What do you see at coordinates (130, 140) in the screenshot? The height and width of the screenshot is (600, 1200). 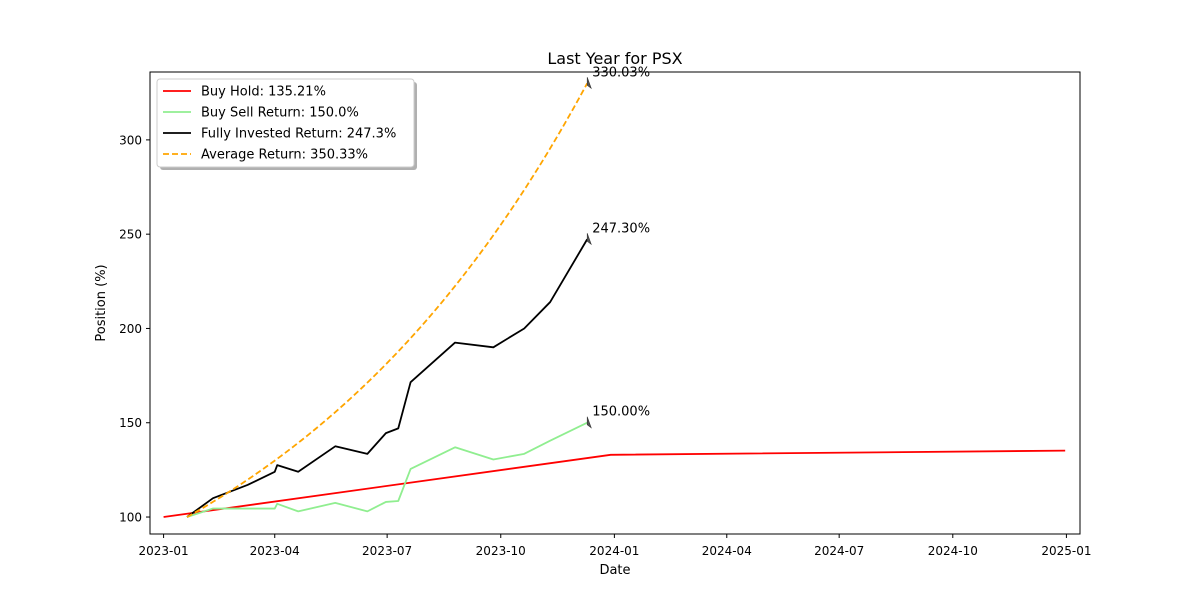 I see `y-tick-label: 300` at bounding box center [130, 140].